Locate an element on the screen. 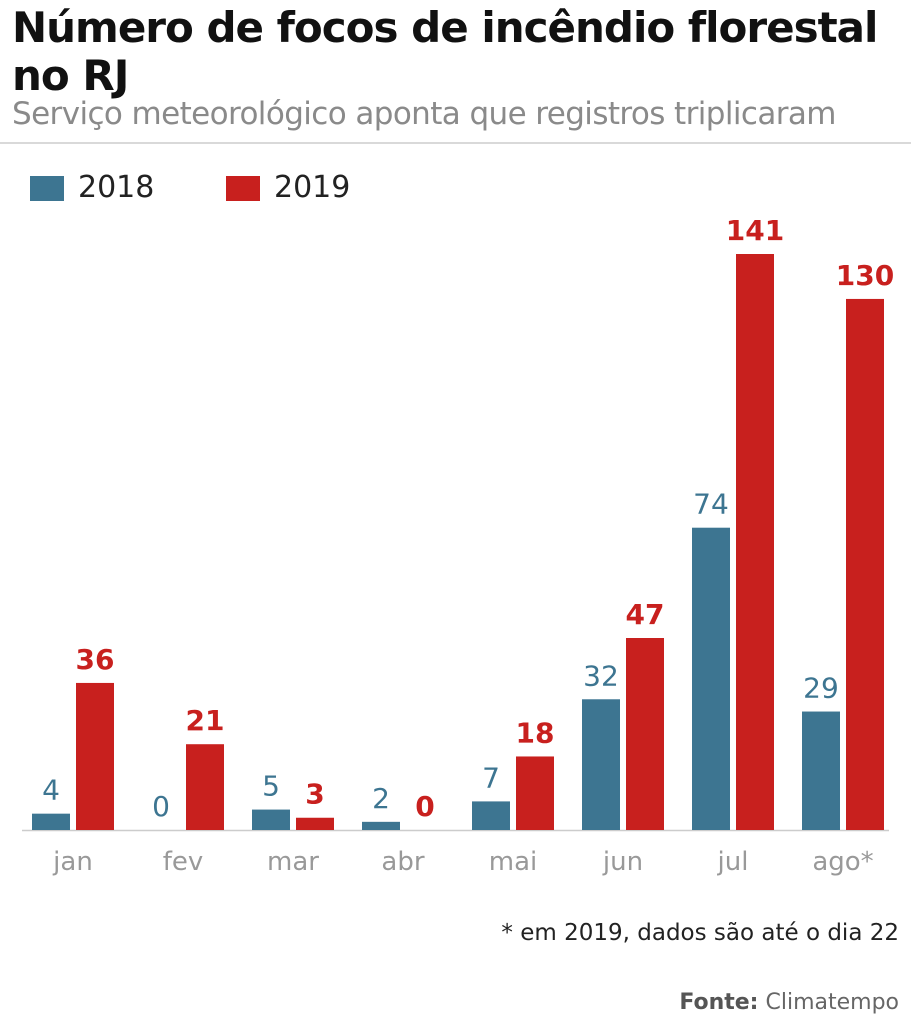 The width and height of the screenshot is (911, 1024). bar-2019-mar is located at coordinates (315, 823).